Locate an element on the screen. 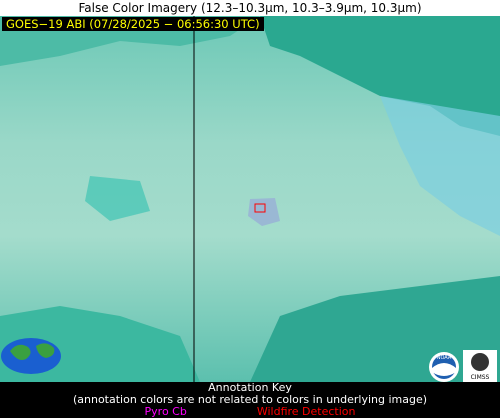 The image size is (500, 418). noaa-logo: NOAA is located at coordinates (444, 367).